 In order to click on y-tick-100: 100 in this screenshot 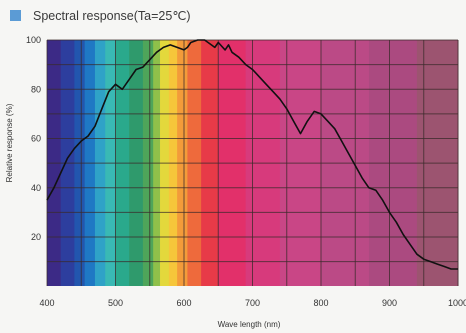, I will do `click(33, 40)`.